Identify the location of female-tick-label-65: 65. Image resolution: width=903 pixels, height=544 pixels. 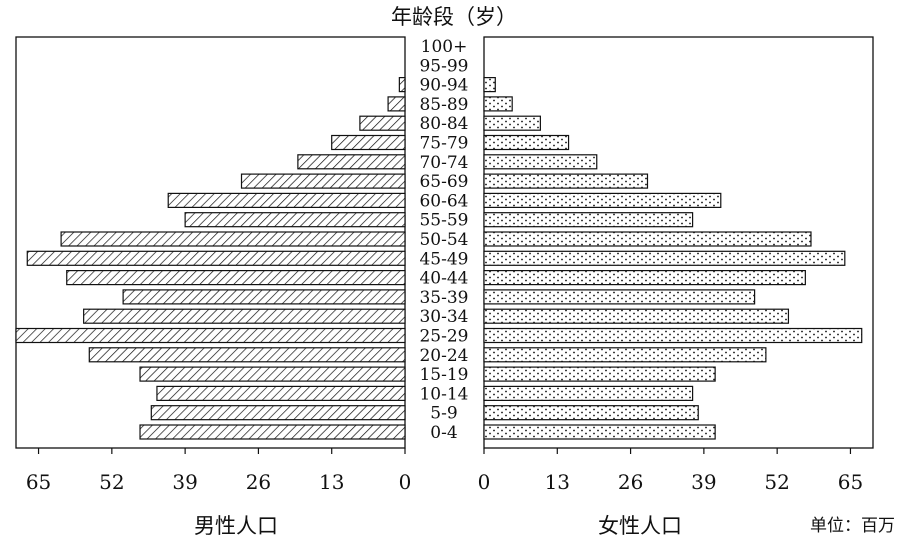
(850, 482).